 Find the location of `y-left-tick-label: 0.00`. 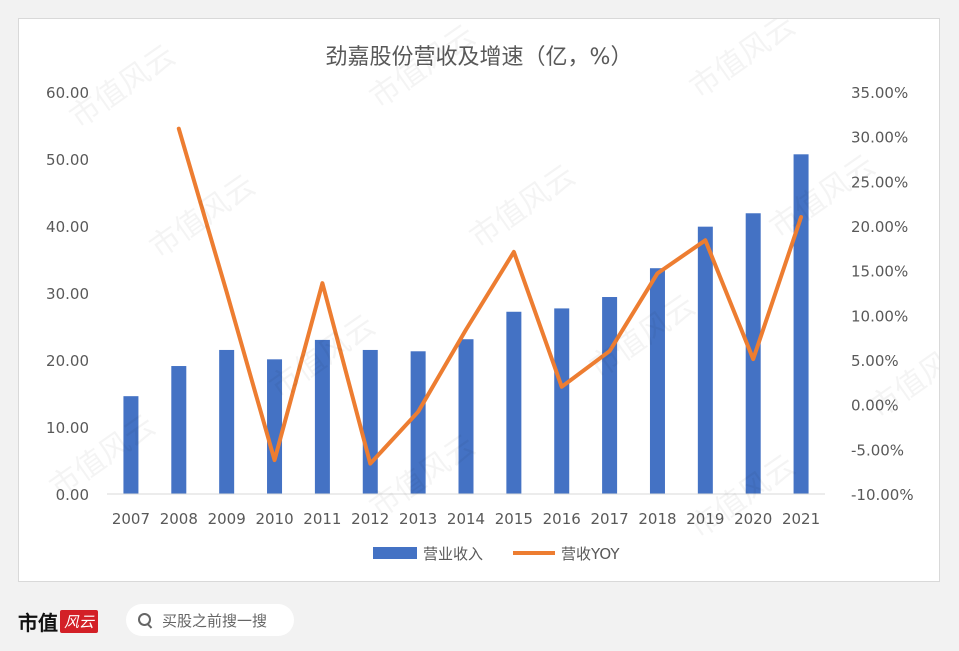

y-left-tick-label: 0.00 is located at coordinates (72, 495).